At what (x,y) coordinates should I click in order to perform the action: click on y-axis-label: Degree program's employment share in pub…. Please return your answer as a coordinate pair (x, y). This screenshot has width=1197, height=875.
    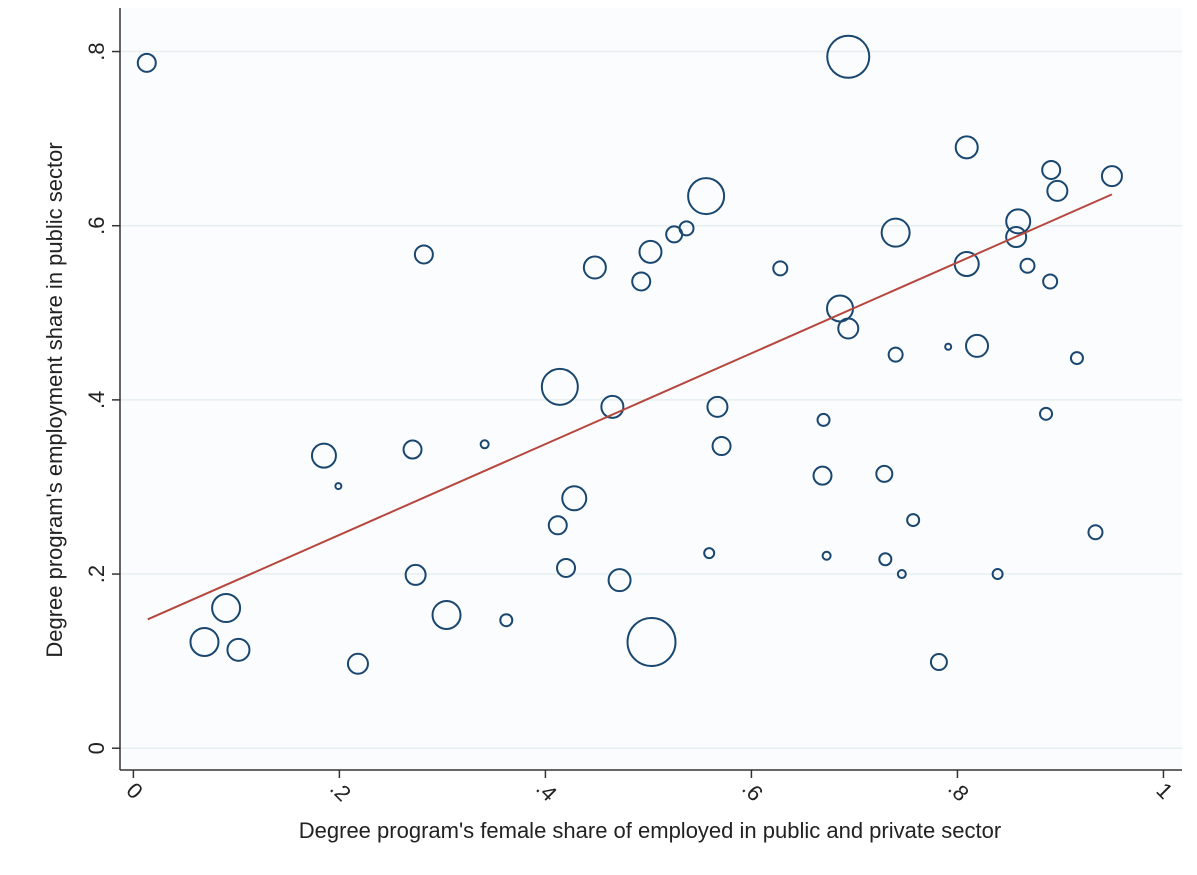
    Looking at the image, I should click on (54, 399).